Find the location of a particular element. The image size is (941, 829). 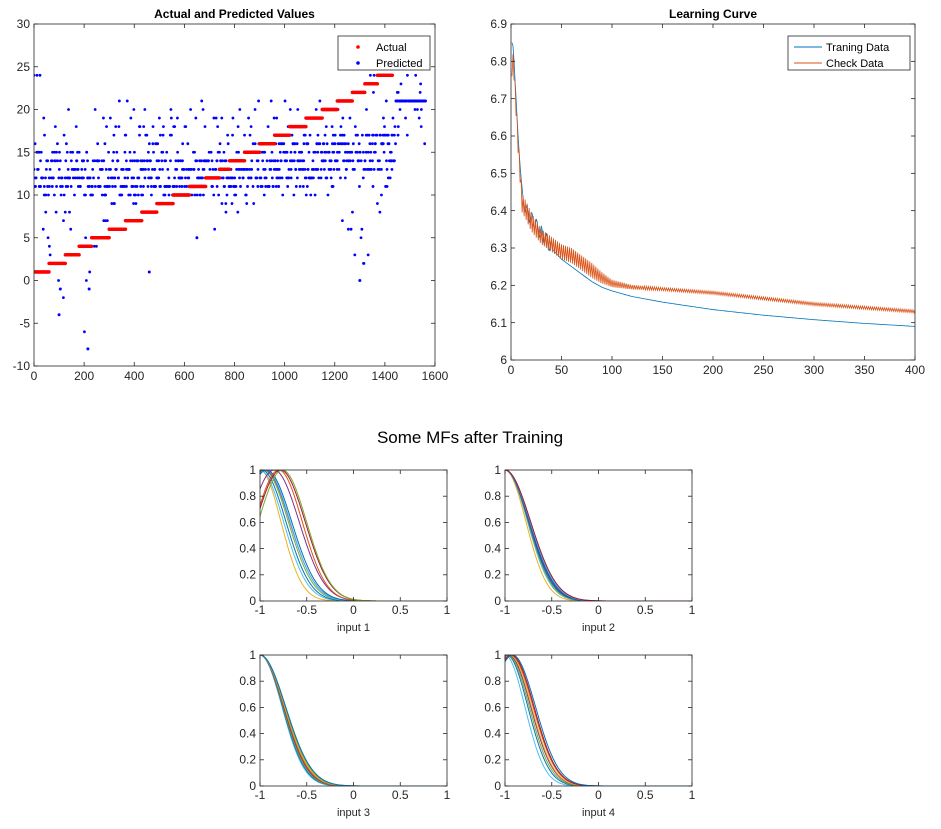

x-tick-label: -1 is located at coordinates (260, 795).